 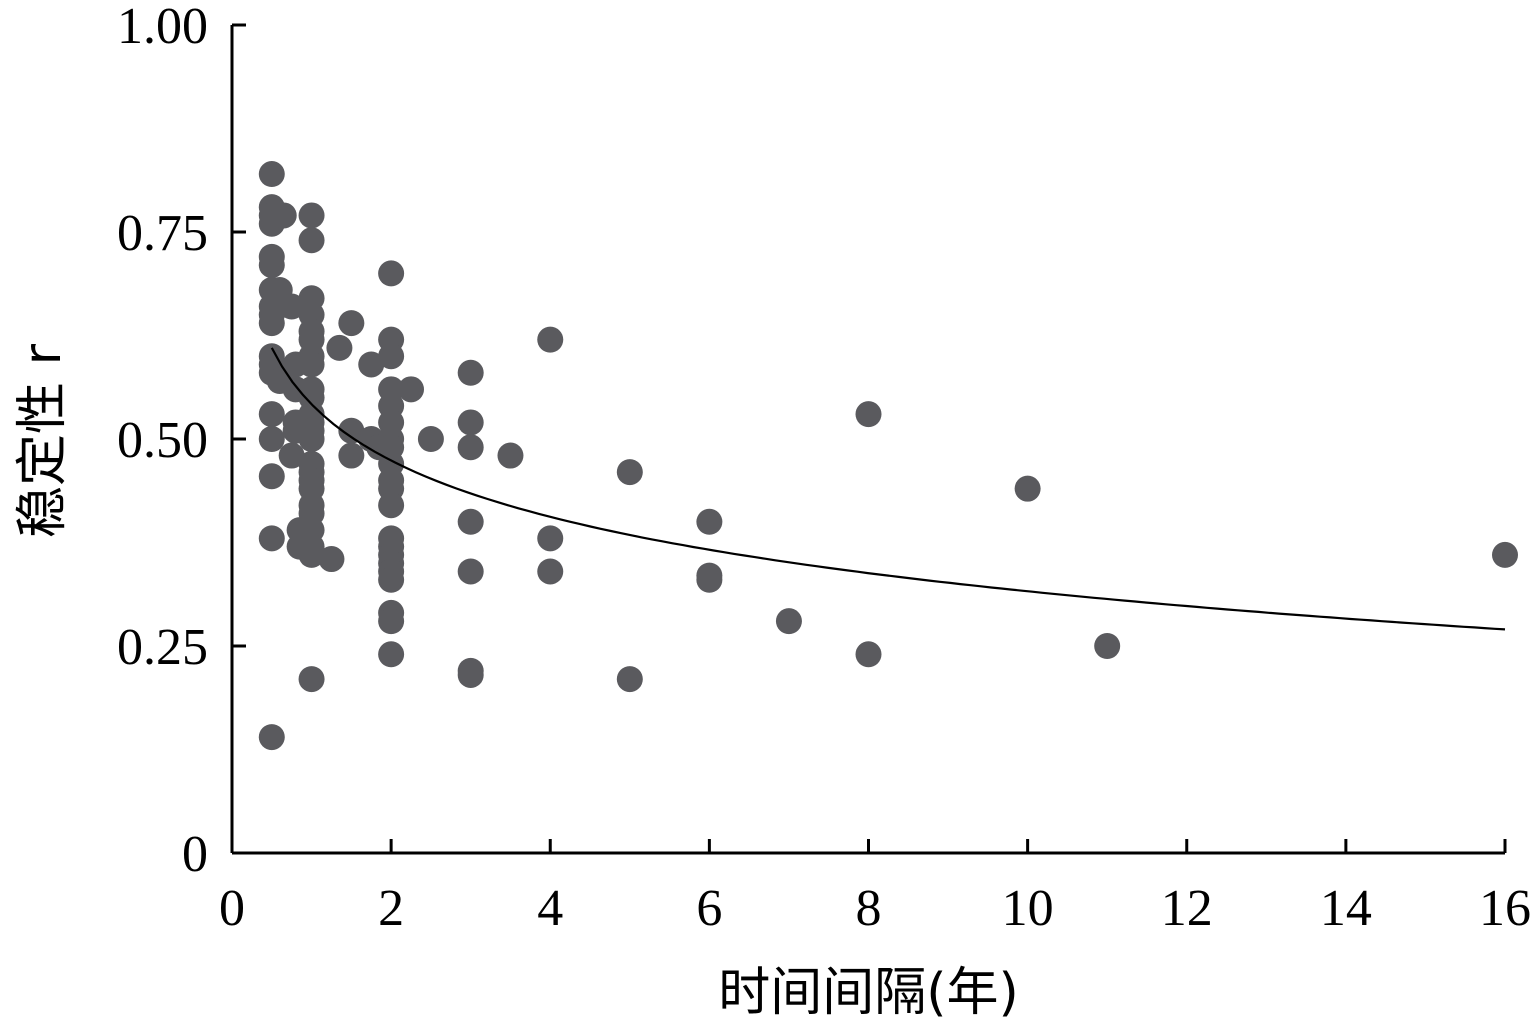 What do you see at coordinates (1505, 908) in the screenshot?
I see `x-tick-label: 16` at bounding box center [1505, 908].